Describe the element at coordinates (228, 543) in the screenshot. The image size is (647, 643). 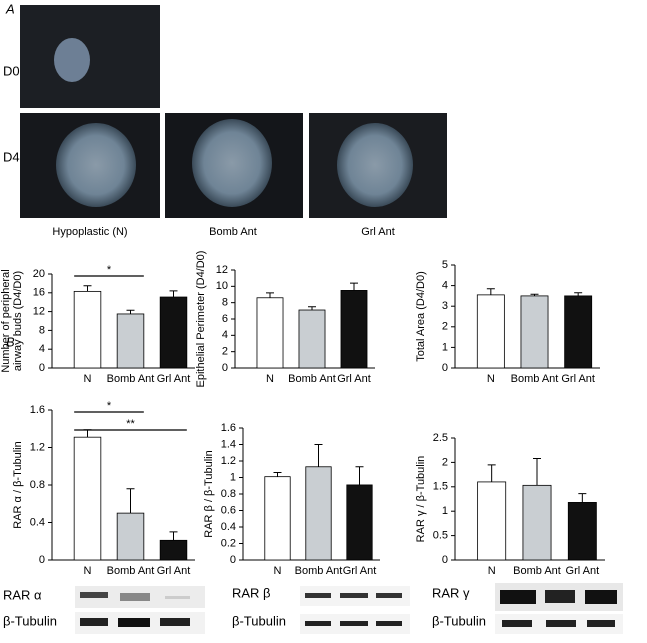
I see `y-tick-label: 0.2` at that location.